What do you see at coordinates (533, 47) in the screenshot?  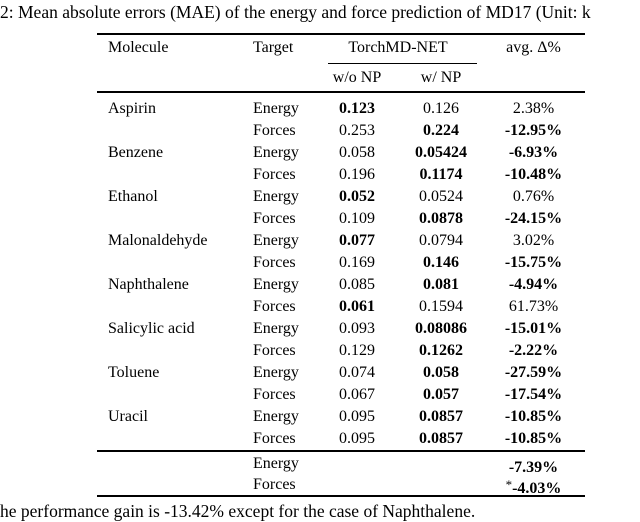 I see `col-header-avg-delta: avg. Δ%` at bounding box center [533, 47].